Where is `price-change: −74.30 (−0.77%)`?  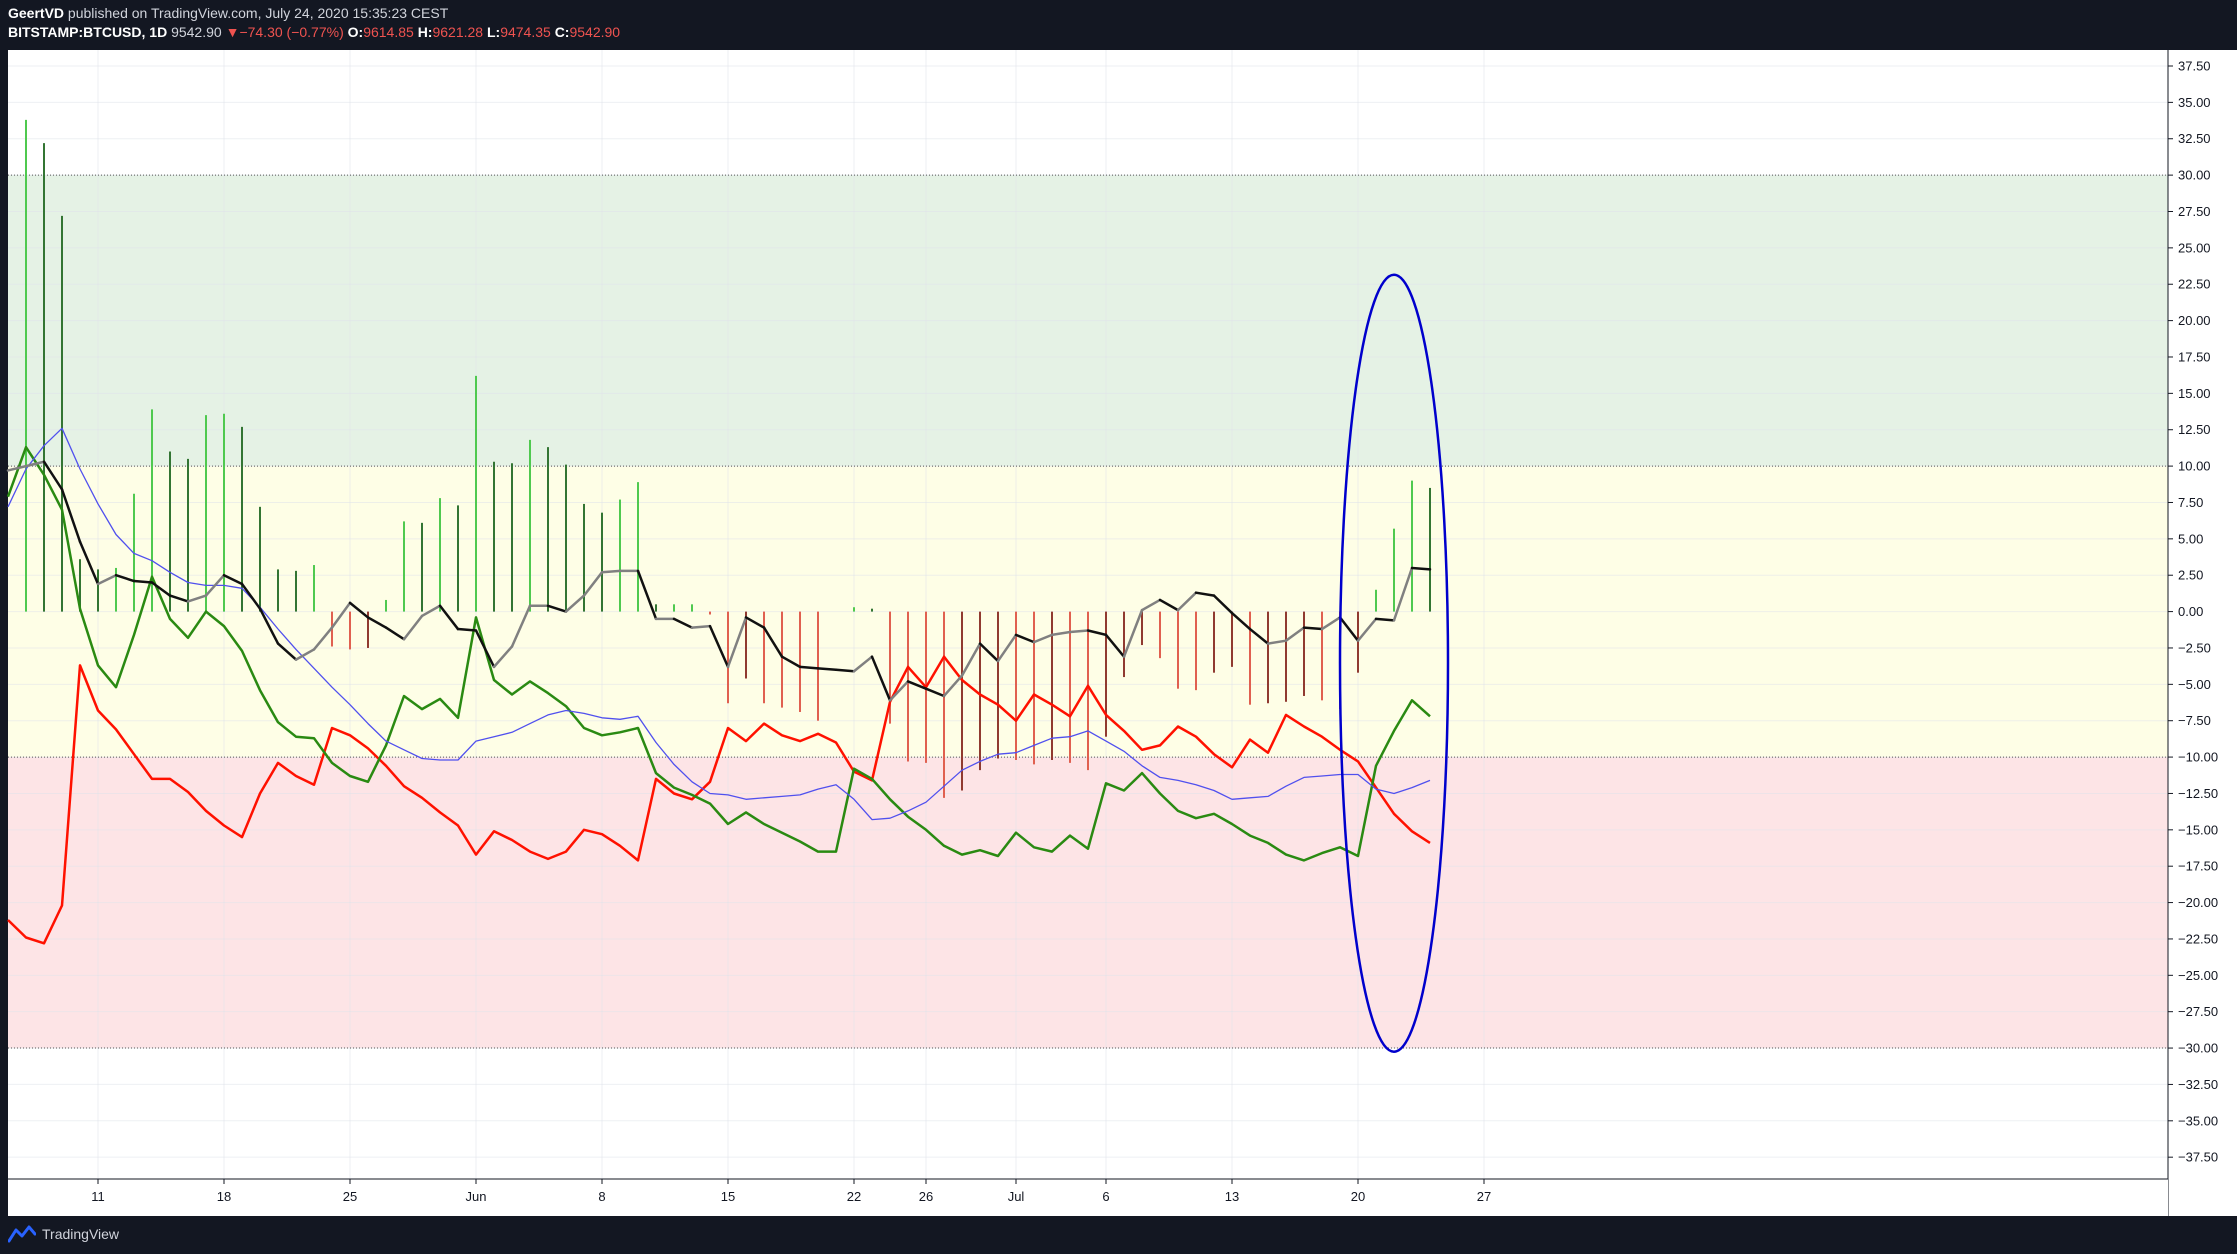
price-change: −74.30 (−0.77%) is located at coordinates (291, 32).